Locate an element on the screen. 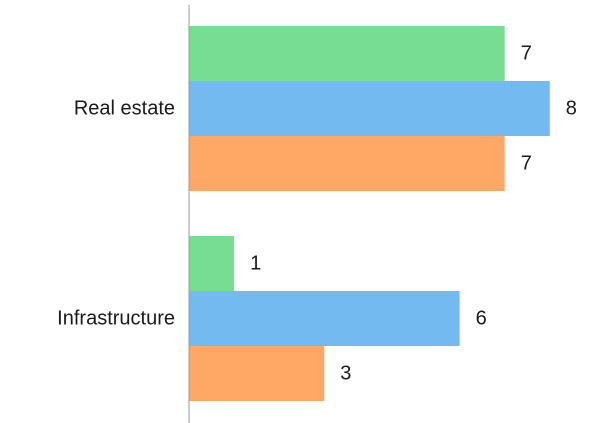 This screenshot has width=598, height=423. value-label-0-2: 7 is located at coordinates (526, 164).